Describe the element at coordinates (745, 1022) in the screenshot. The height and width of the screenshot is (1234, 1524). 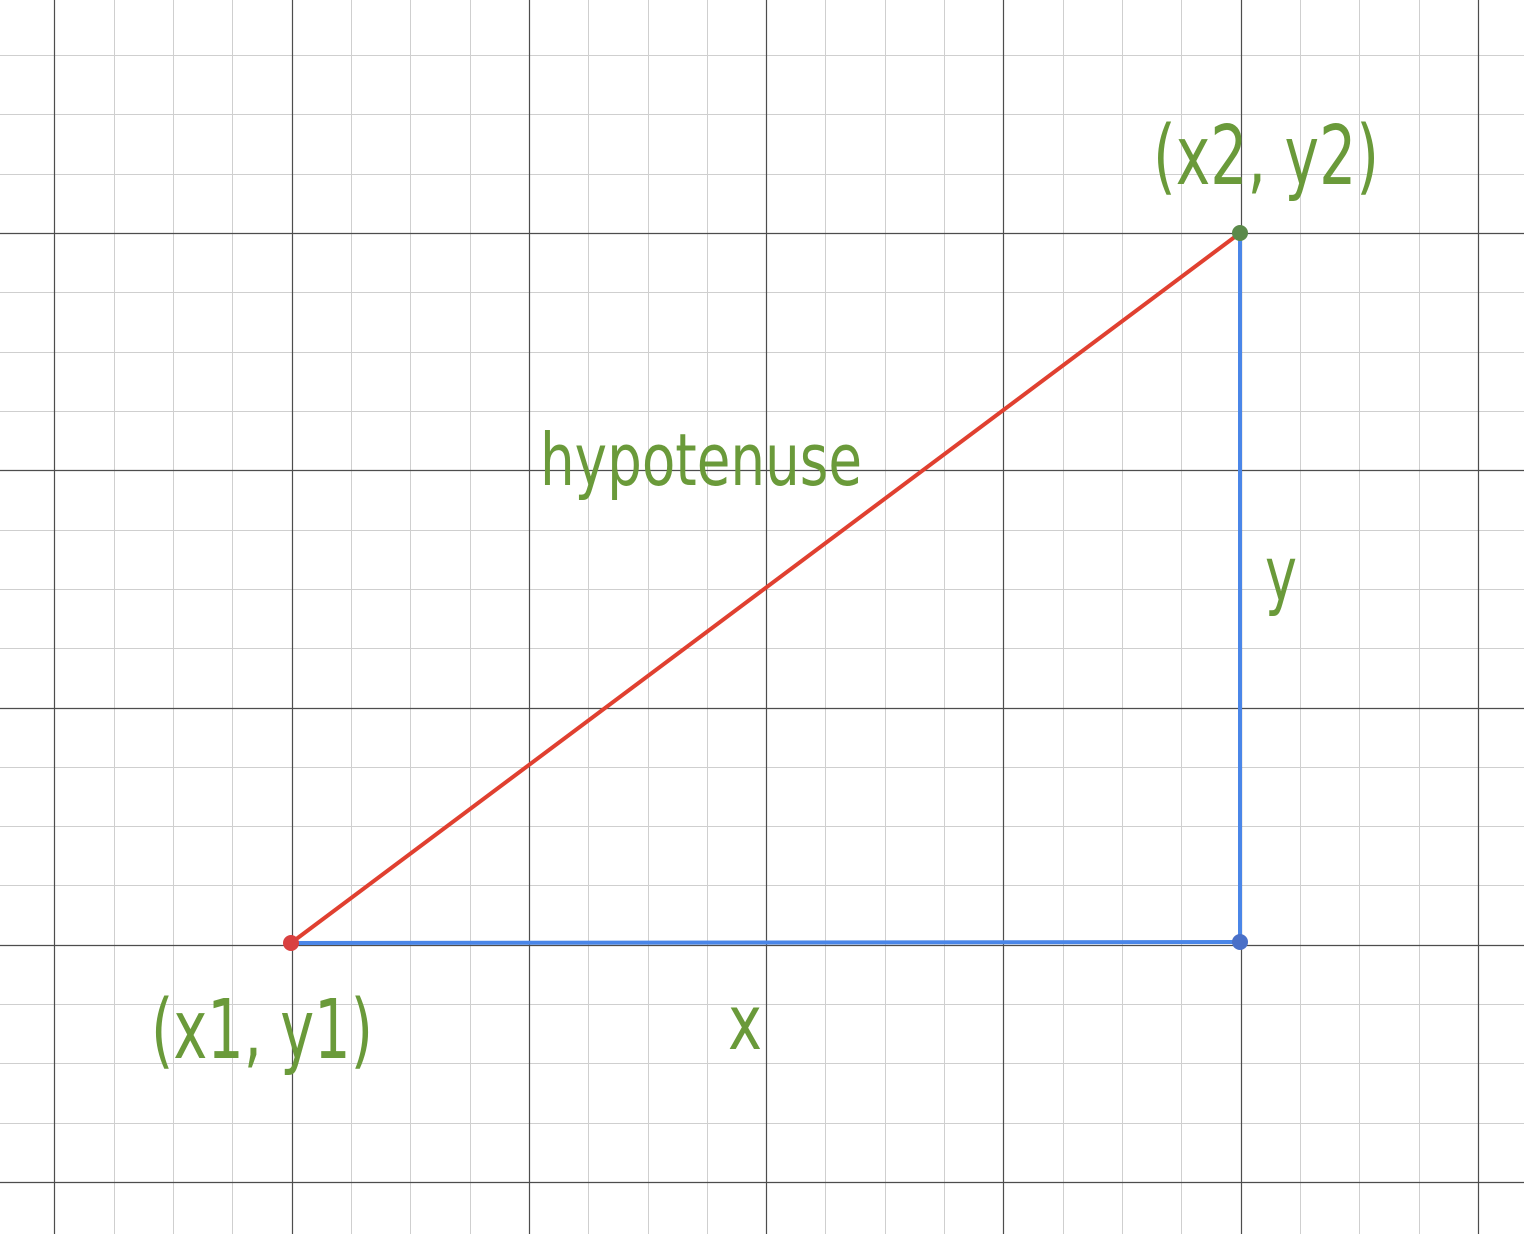
I see `leg-x-label: x` at that location.